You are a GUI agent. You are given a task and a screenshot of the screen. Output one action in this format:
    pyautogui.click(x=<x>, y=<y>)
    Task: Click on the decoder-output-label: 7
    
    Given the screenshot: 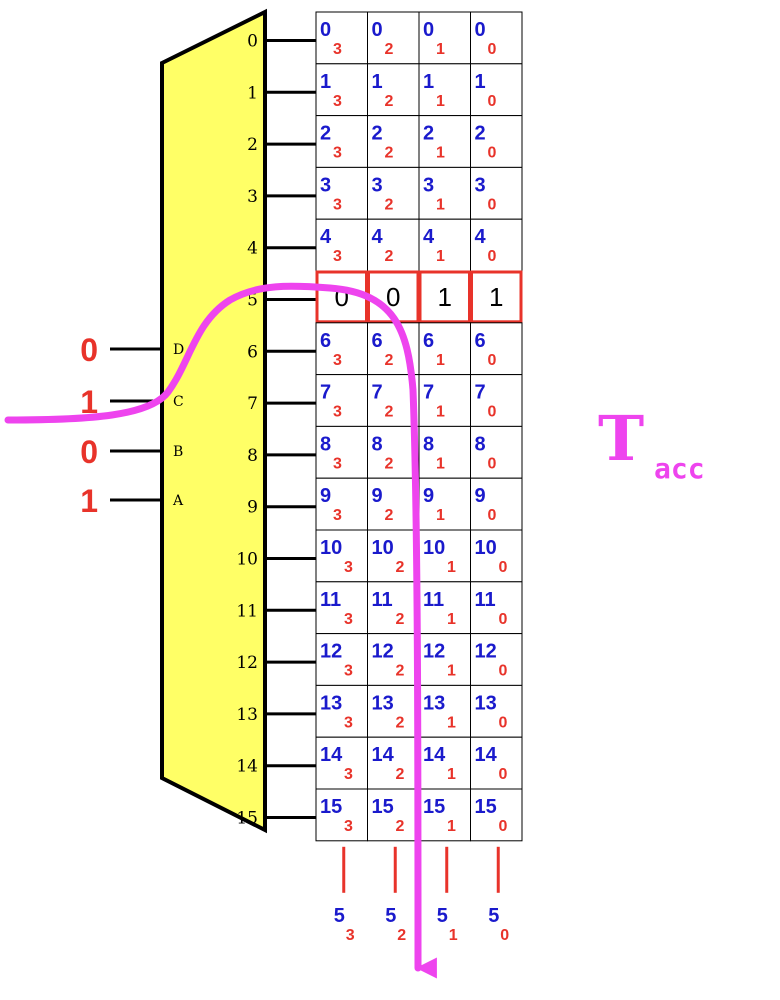 What is the action you would take?
    pyautogui.click(x=252, y=404)
    